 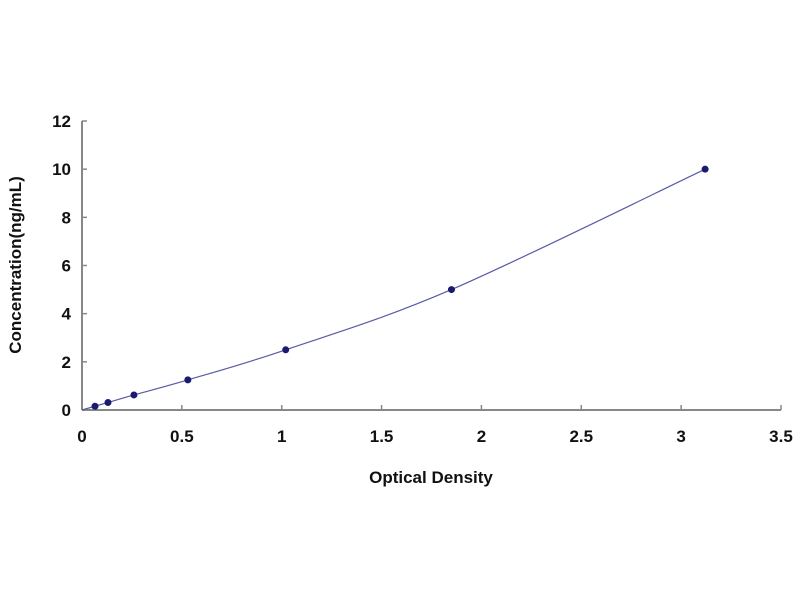 I want to click on x-tick-label: 3, so click(x=680, y=436).